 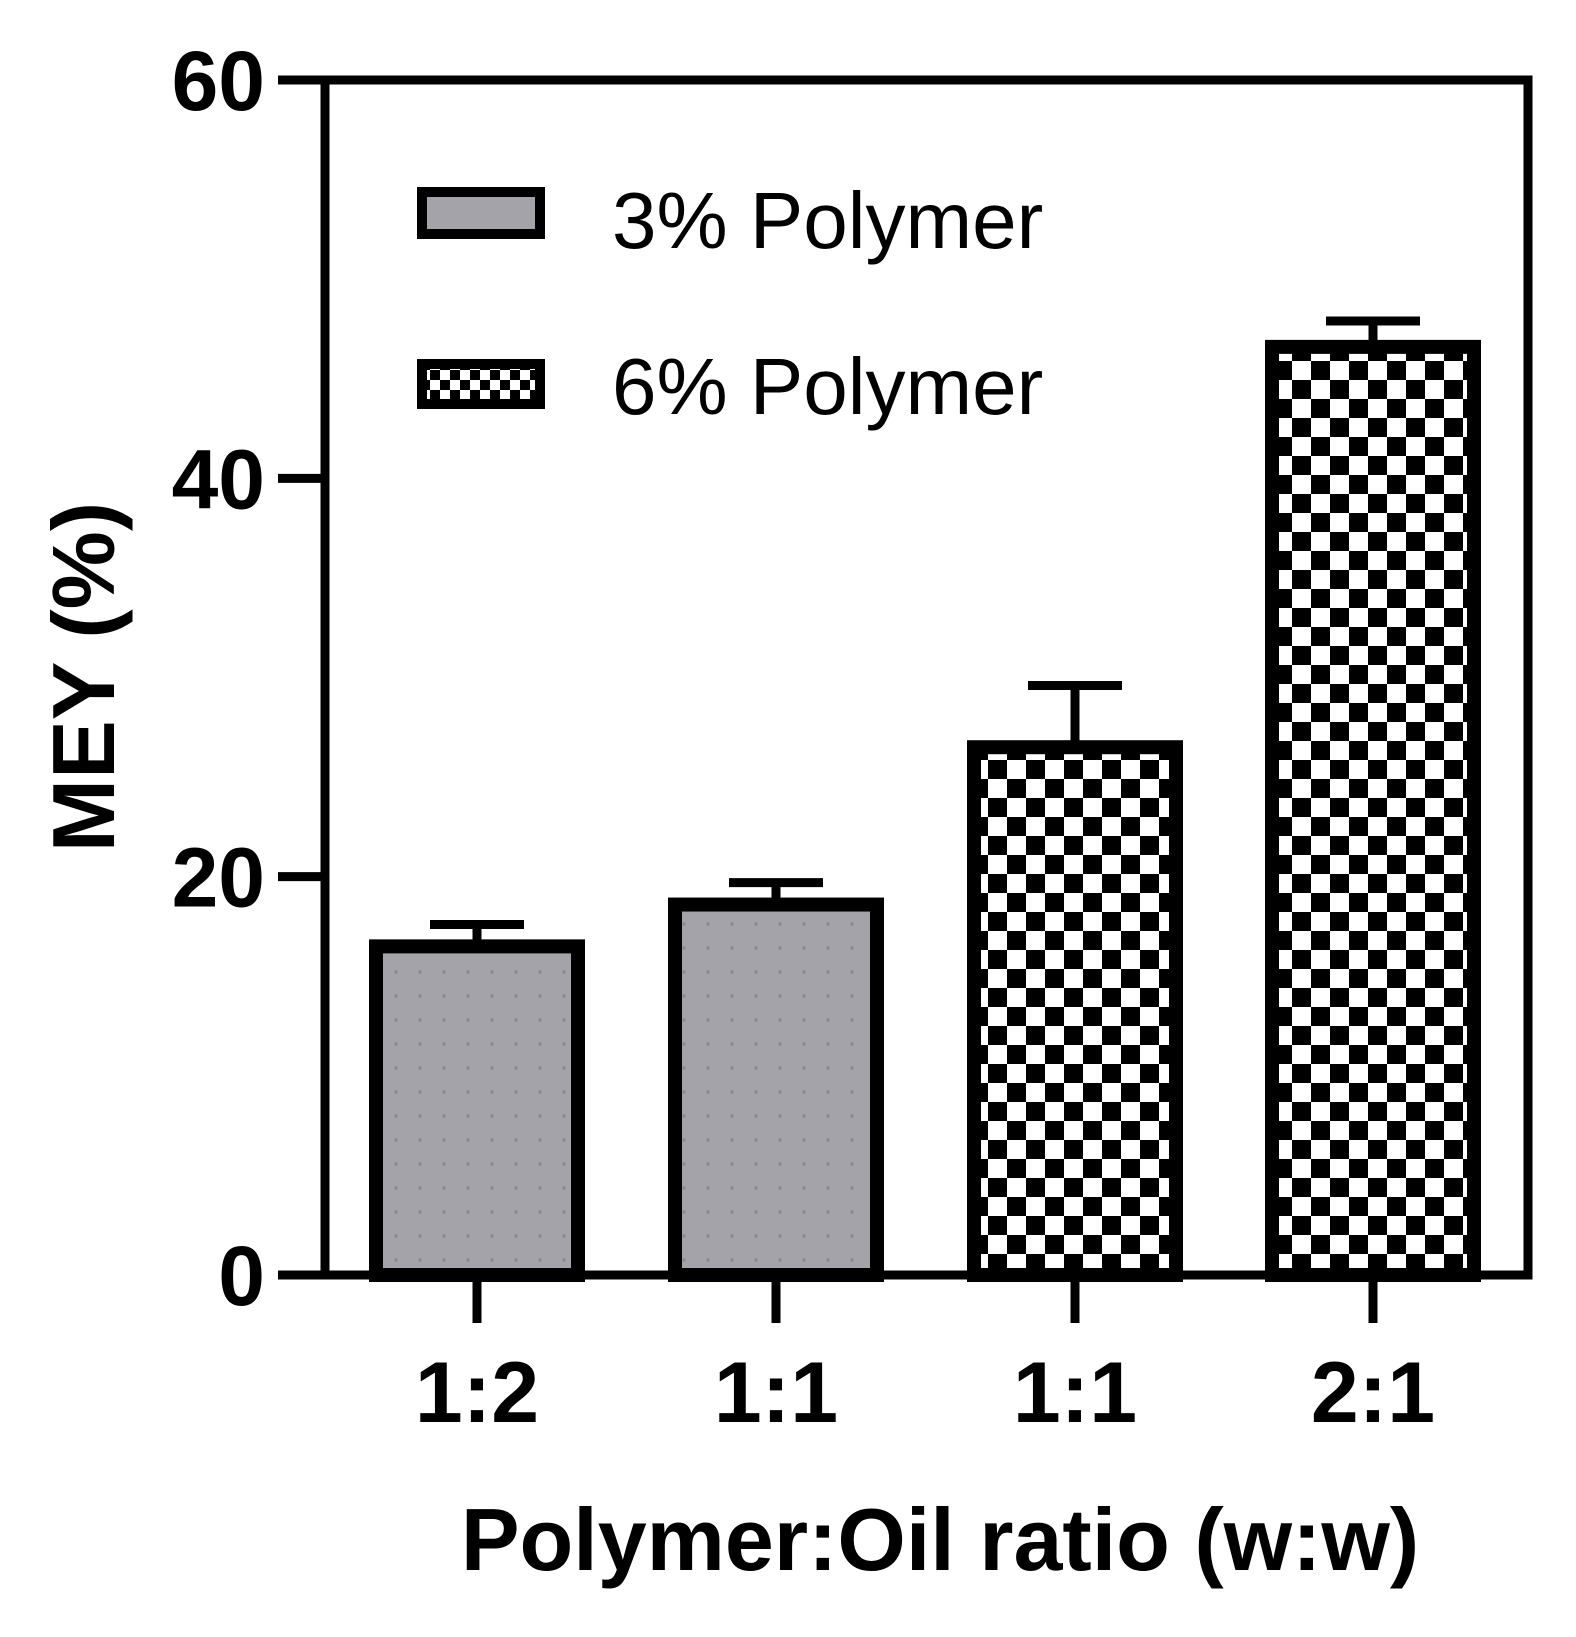 I want to click on y-axis-title: MEY (%), so click(x=83, y=677).